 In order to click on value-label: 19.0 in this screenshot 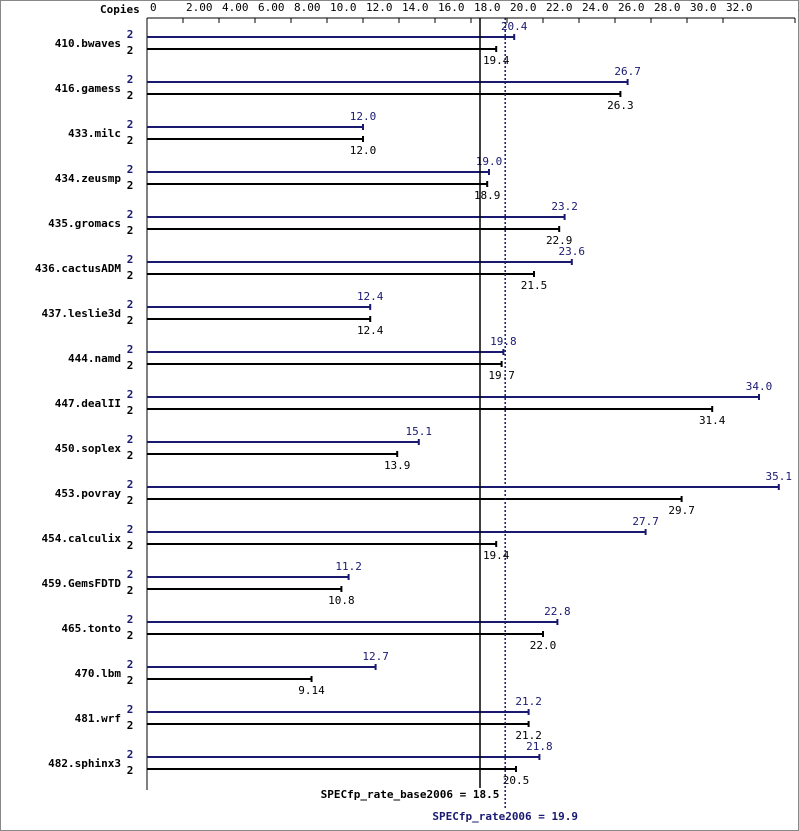, I will do `click(489, 161)`.